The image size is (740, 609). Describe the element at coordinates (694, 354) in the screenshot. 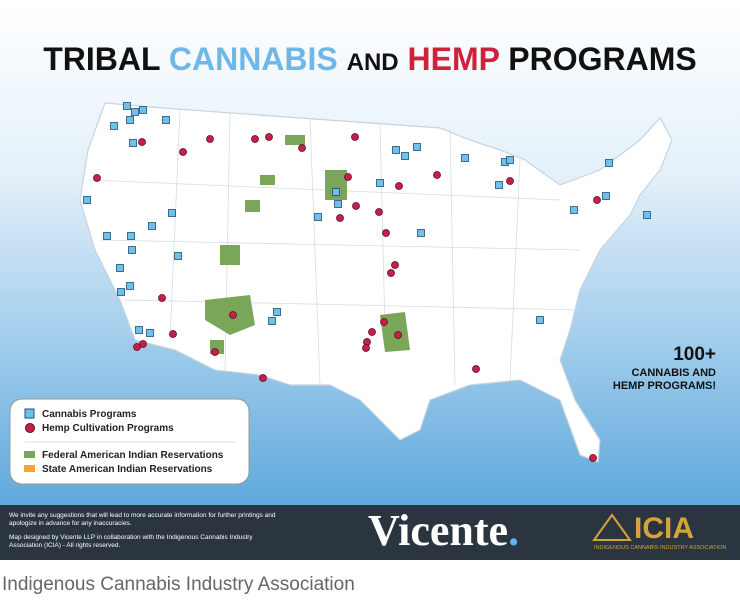

I see `callout-number: 100+` at that location.